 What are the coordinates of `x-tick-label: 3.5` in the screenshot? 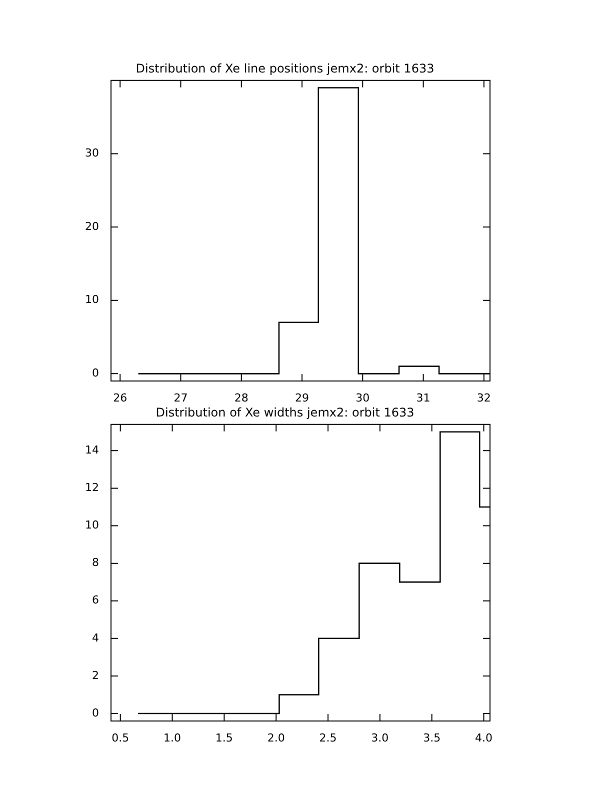 It's located at (432, 737).